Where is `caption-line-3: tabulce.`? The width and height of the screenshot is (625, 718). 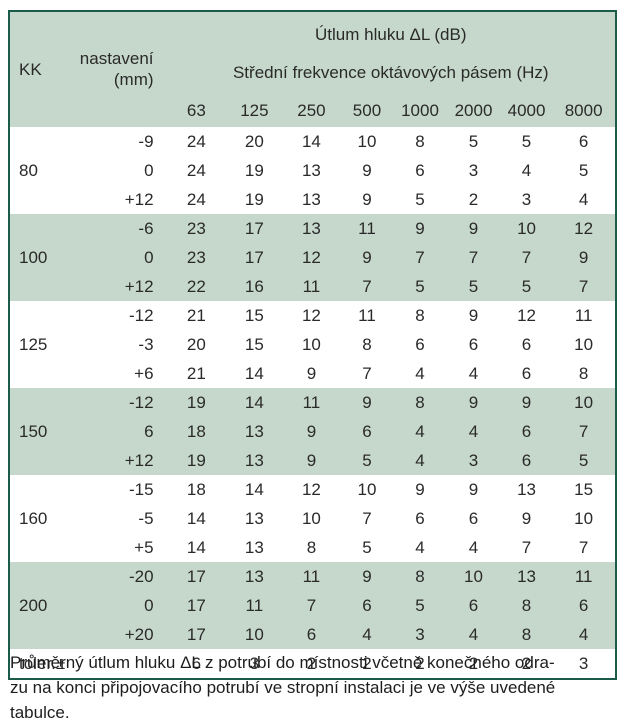
caption-line-3: tabulce. is located at coordinates (40, 710).